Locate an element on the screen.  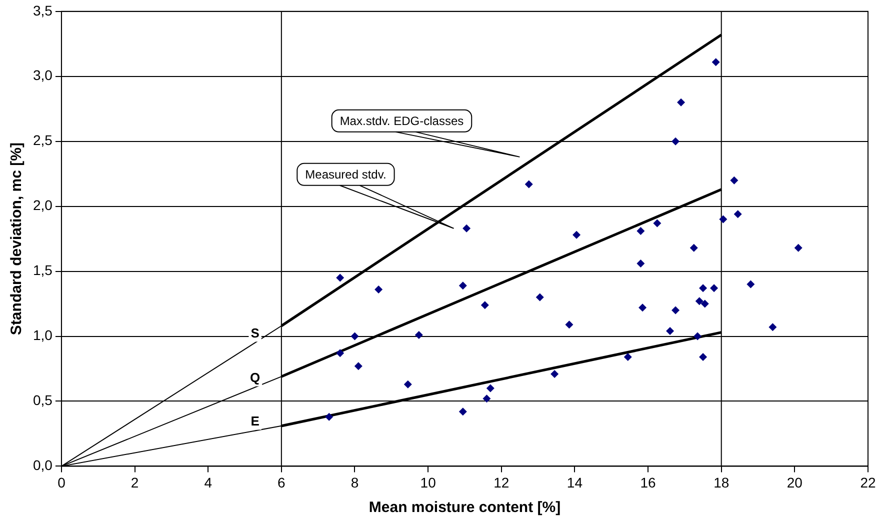
y-tick-label: 1,0 is located at coordinates (42, 335).